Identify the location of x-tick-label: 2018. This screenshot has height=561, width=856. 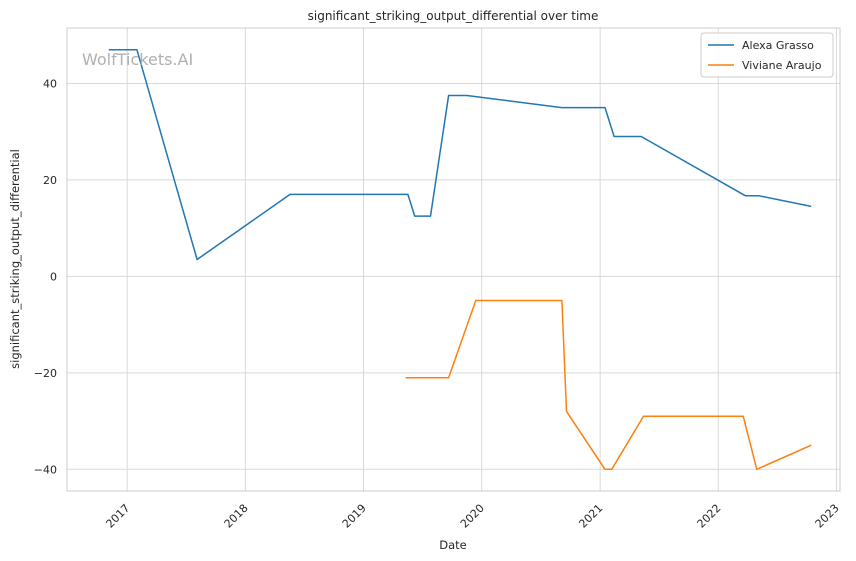
(236, 516).